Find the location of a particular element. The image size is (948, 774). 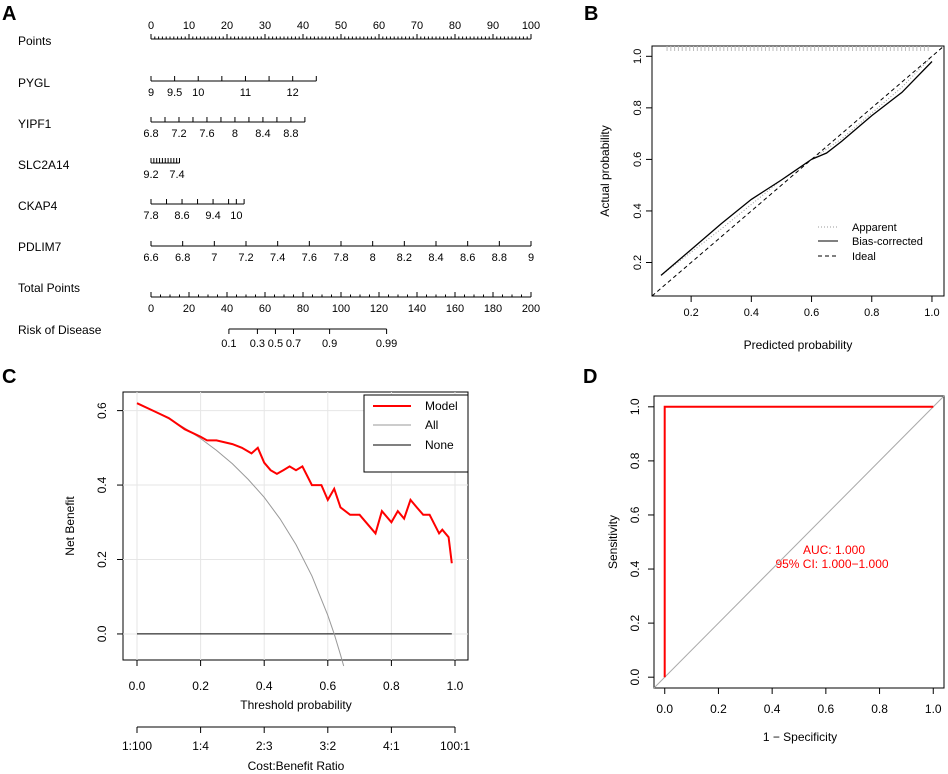

roc-marks: 0.0 0.2 0.4 0.6 0.8 1.0 0.0 0.2 0.4 0.6 0.8 1.0 is located at coordinates (786, 555).